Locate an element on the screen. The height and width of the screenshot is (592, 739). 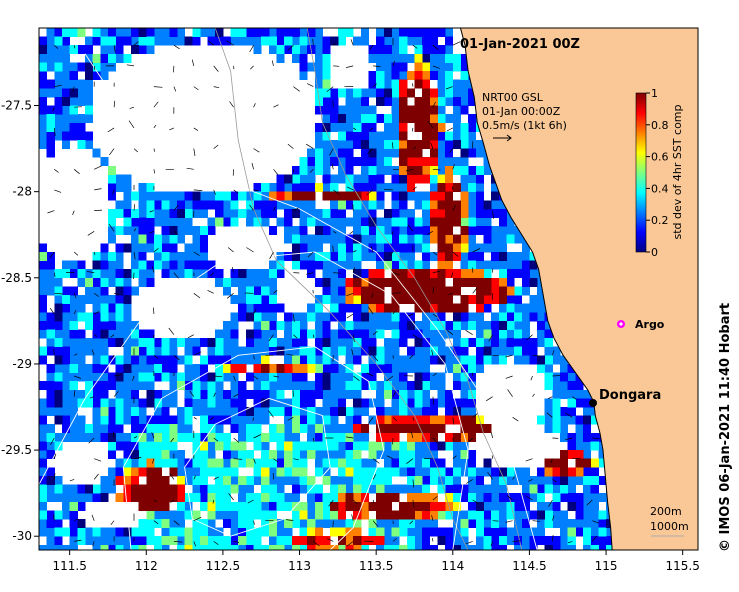
x-tick-label: 111.5 is located at coordinates (69, 566).